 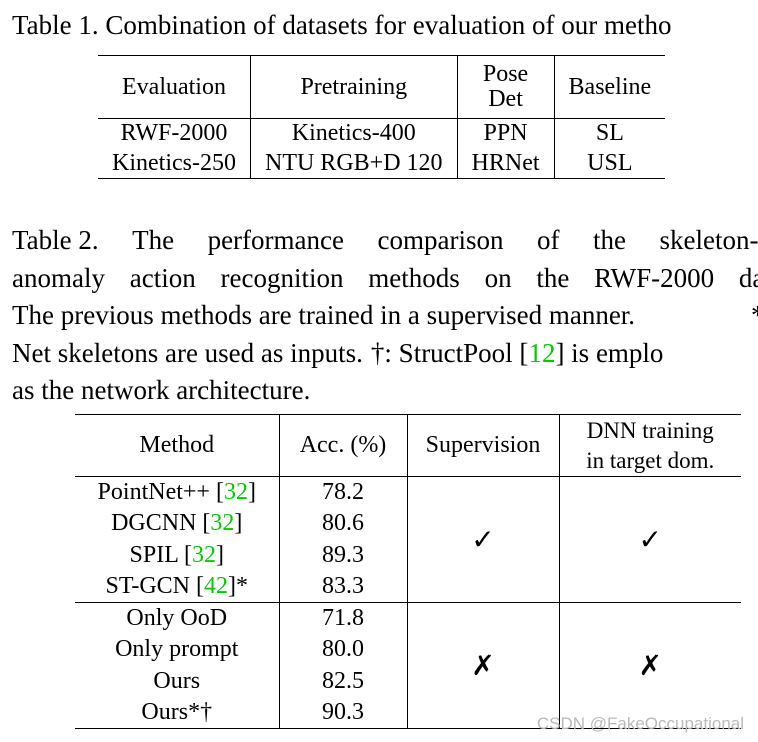 What do you see at coordinates (343, 713) in the screenshot?
I see `cell-accuracy: 90.3` at bounding box center [343, 713].